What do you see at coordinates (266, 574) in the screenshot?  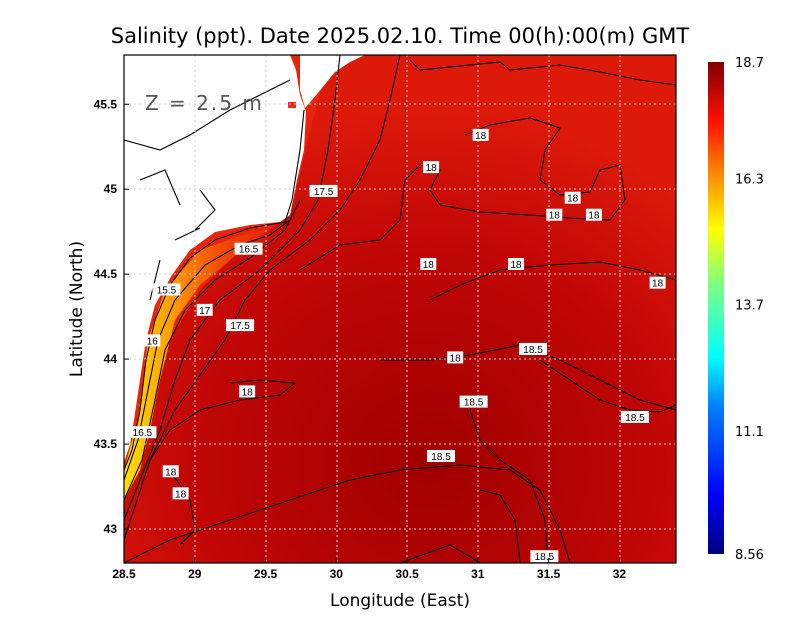 I see `x-tick-label: 29.5` at bounding box center [266, 574].